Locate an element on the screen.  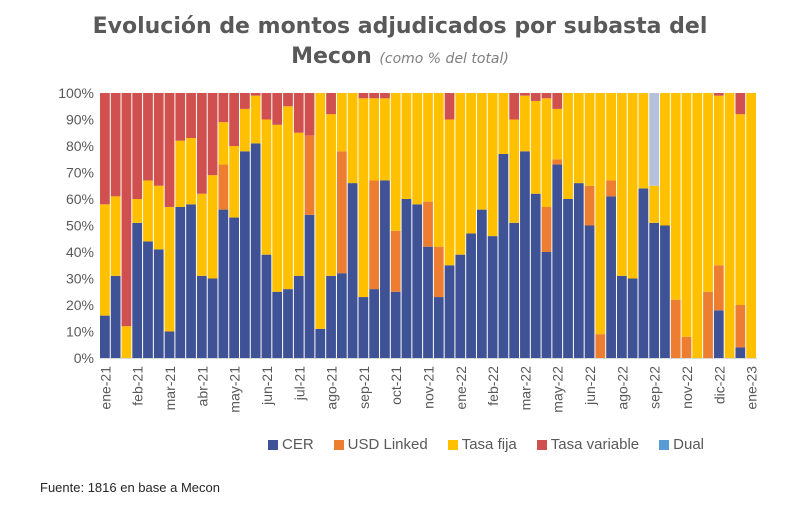
legend-swatch-tasa-fija is located at coordinates (452, 444).